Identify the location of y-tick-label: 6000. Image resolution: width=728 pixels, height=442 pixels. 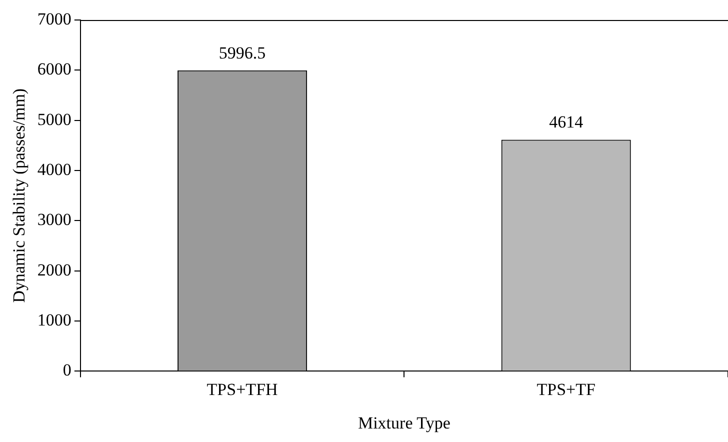
(54, 69).